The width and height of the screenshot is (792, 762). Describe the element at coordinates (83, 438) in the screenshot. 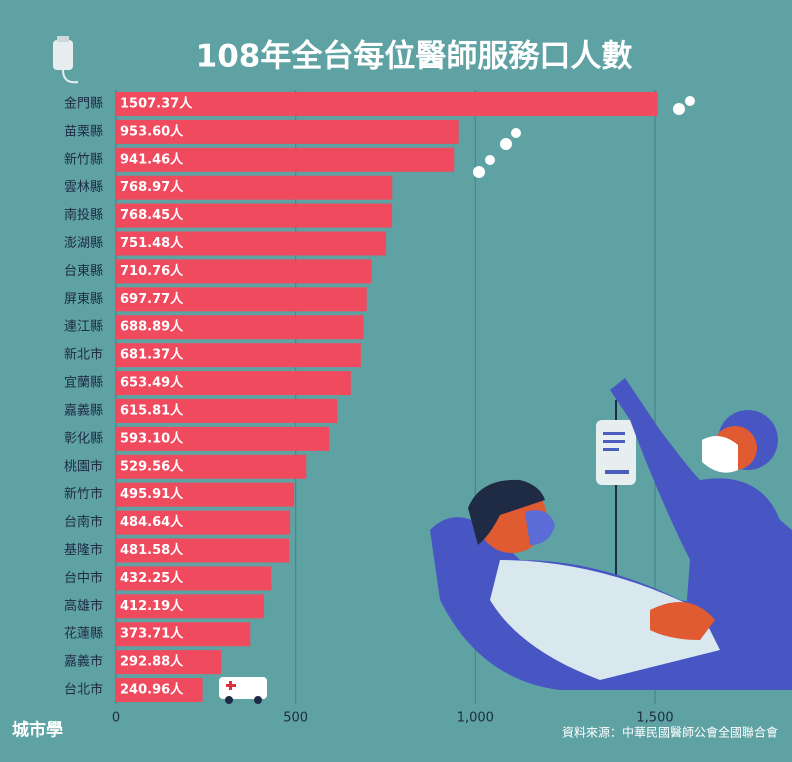

I see `y-tick-label: 彰化縣` at that location.